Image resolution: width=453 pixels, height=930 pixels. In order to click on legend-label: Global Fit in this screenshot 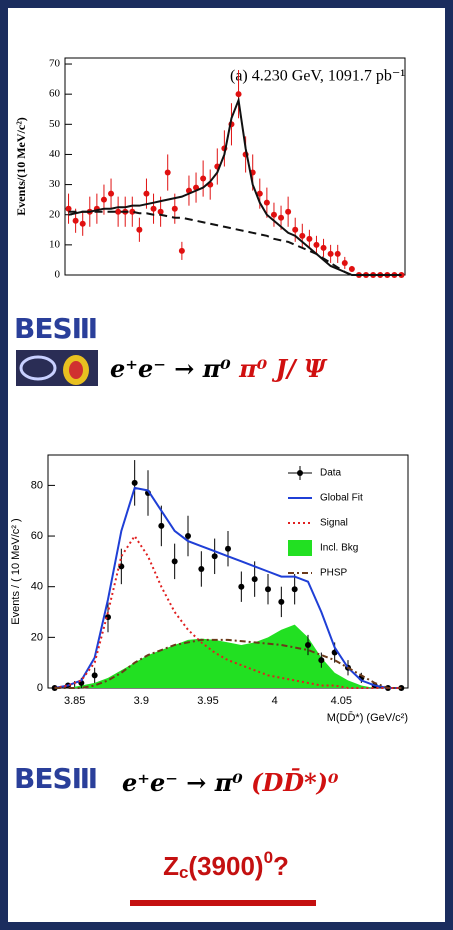, I will do `click(341, 498)`.